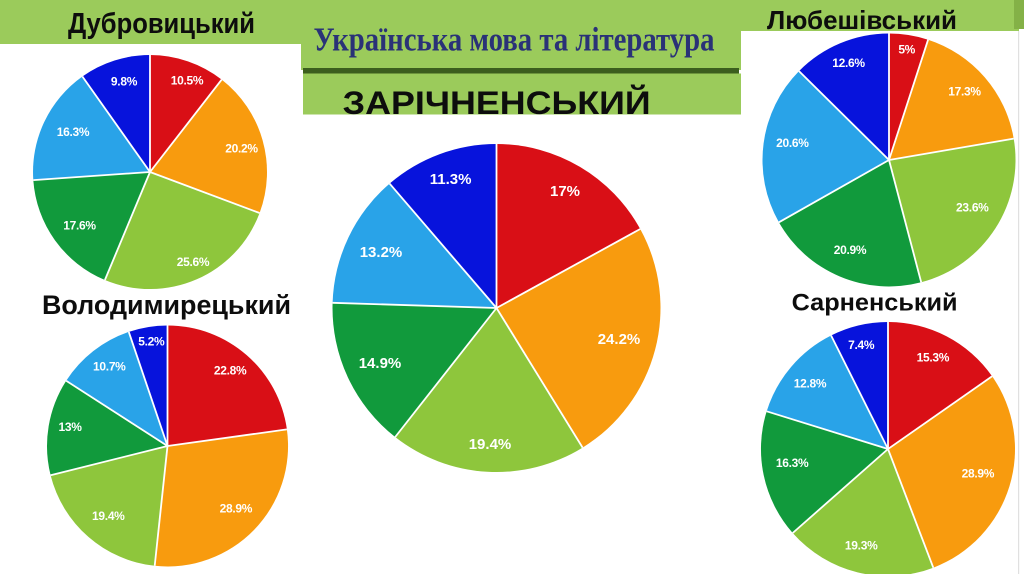 This screenshot has width=1024, height=574. I want to click on svg-text: 20.9%, so click(850, 250).